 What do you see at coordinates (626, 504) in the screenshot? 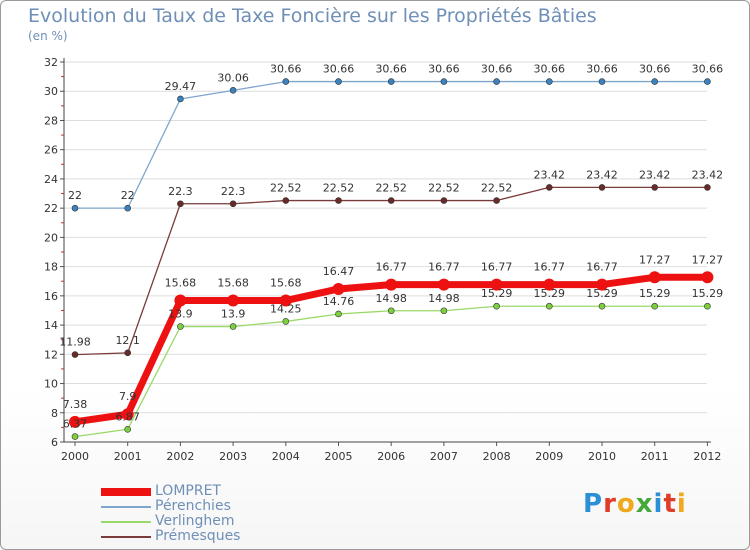
I see `logo-letter: o` at bounding box center [626, 504].